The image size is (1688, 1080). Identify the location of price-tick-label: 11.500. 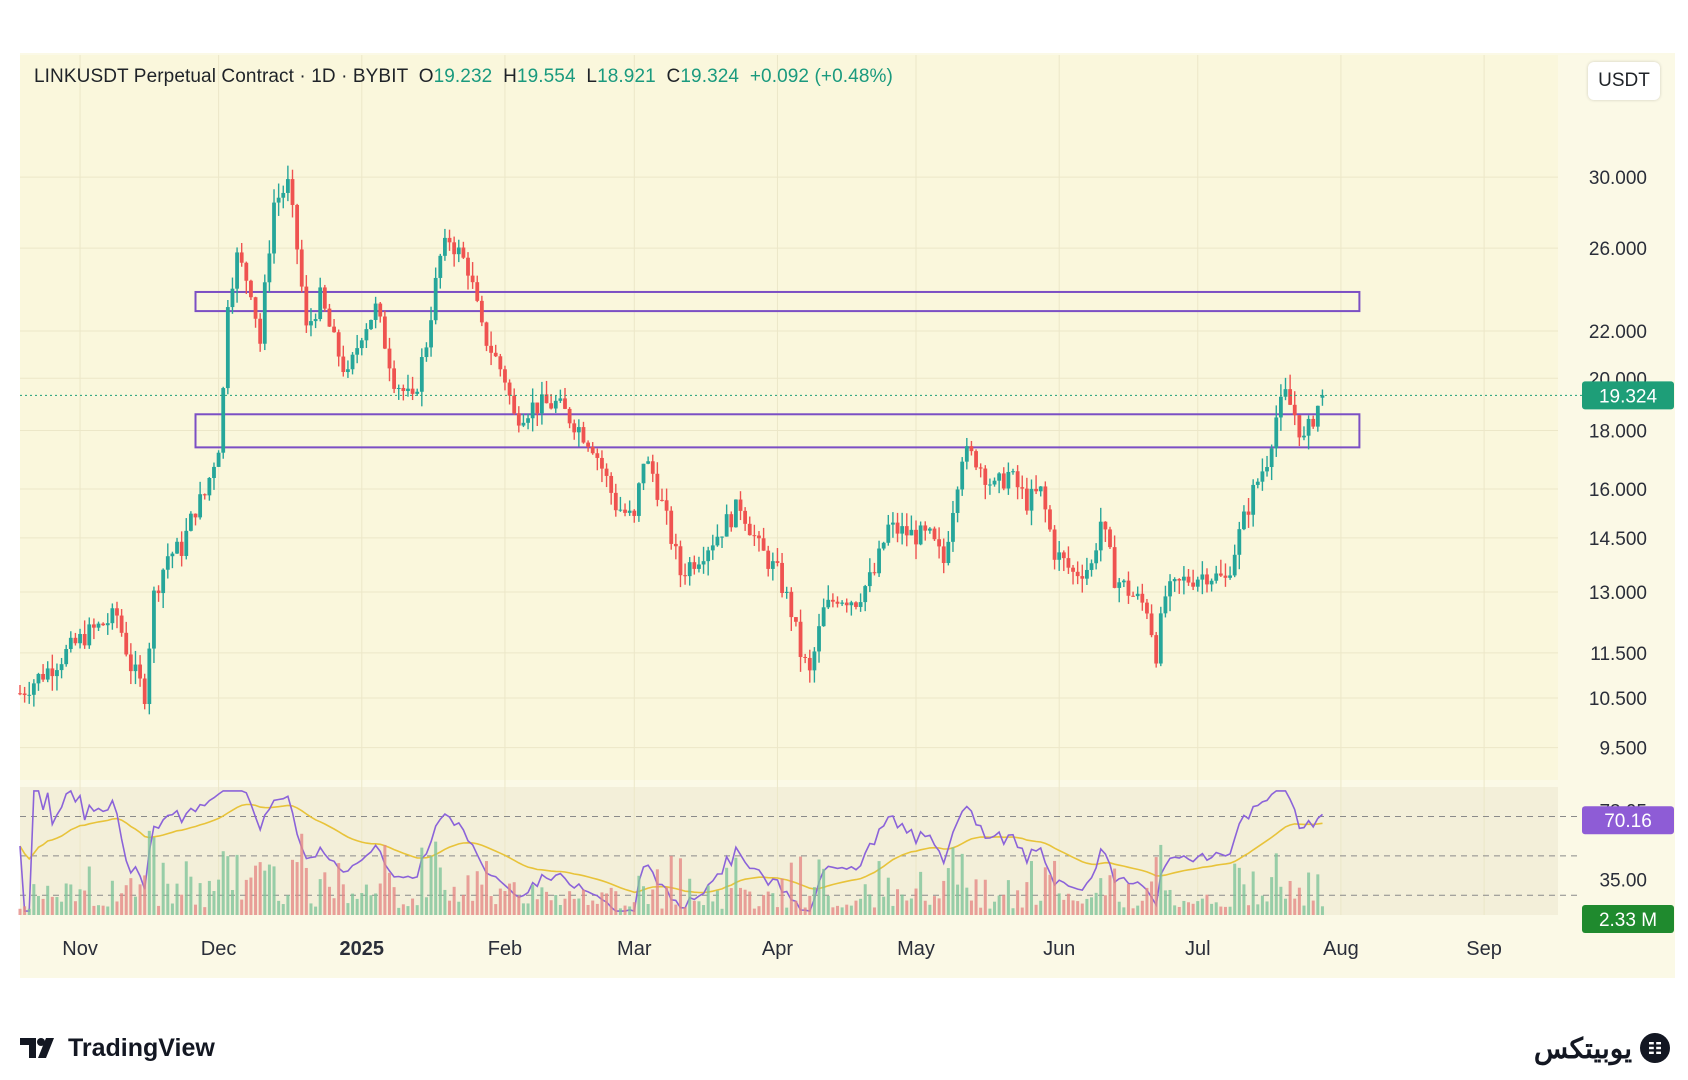
(1618, 654).